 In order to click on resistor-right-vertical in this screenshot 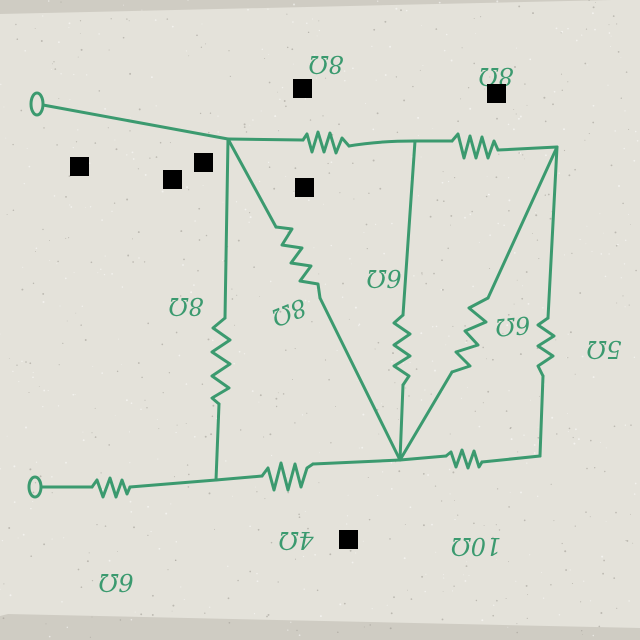, I will do `click(546, 347)`.